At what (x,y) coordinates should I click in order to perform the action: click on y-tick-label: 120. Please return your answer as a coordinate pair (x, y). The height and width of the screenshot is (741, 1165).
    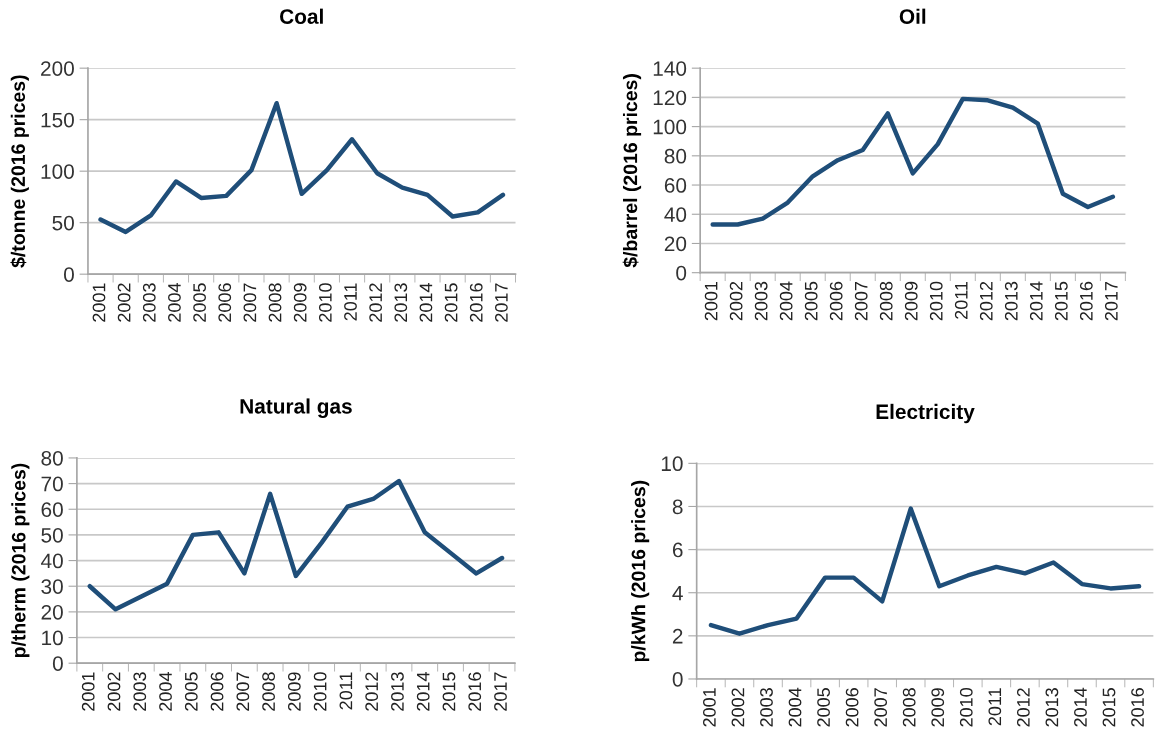
    Looking at the image, I should click on (670, 98).